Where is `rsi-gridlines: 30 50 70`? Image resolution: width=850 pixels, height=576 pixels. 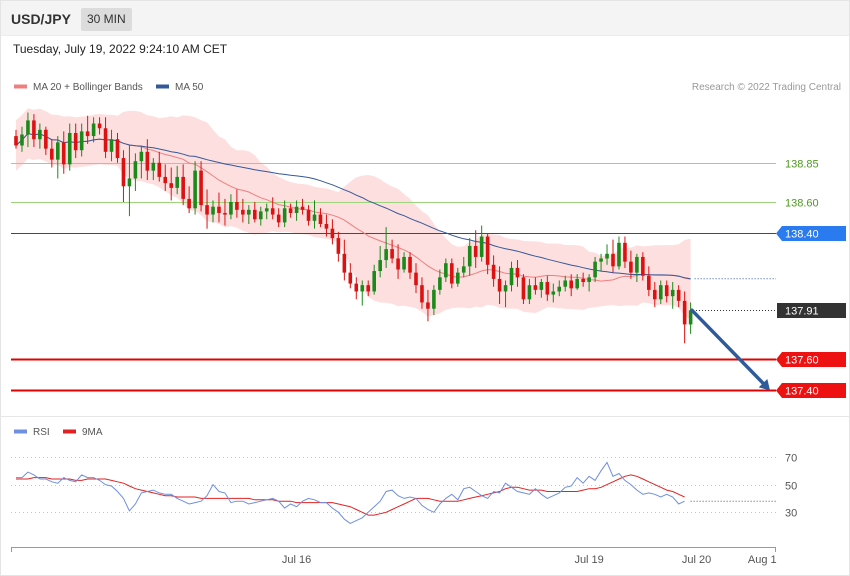
rsi-gridlines: 30 50 70 is located at coordinates (404, 486).